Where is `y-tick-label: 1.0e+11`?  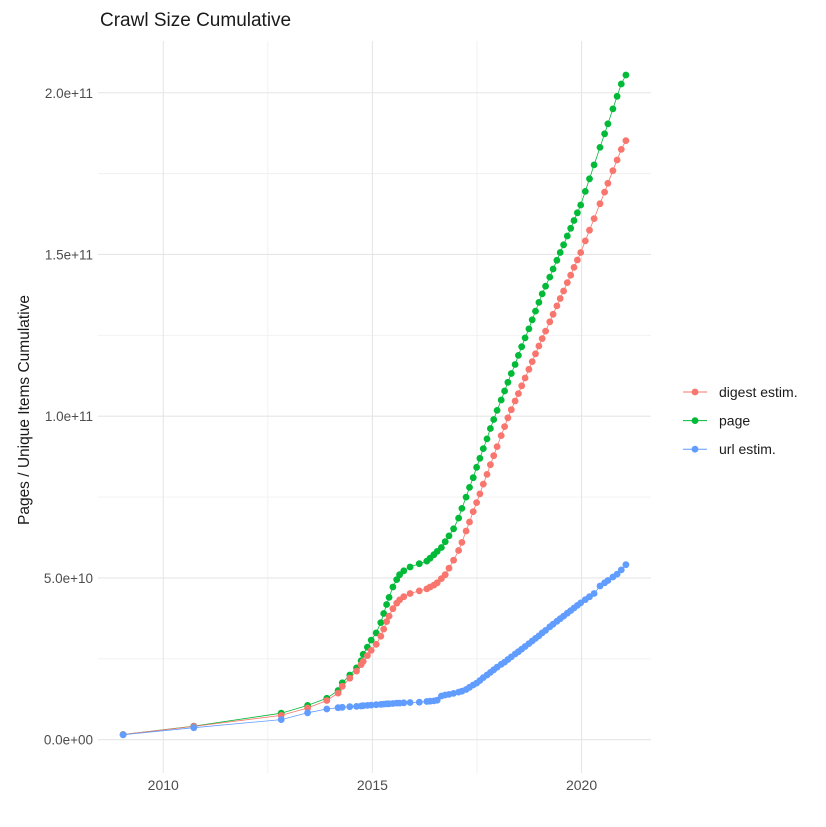 y-tick-label: 1.0e+11 is located at coordinates (69, 416).